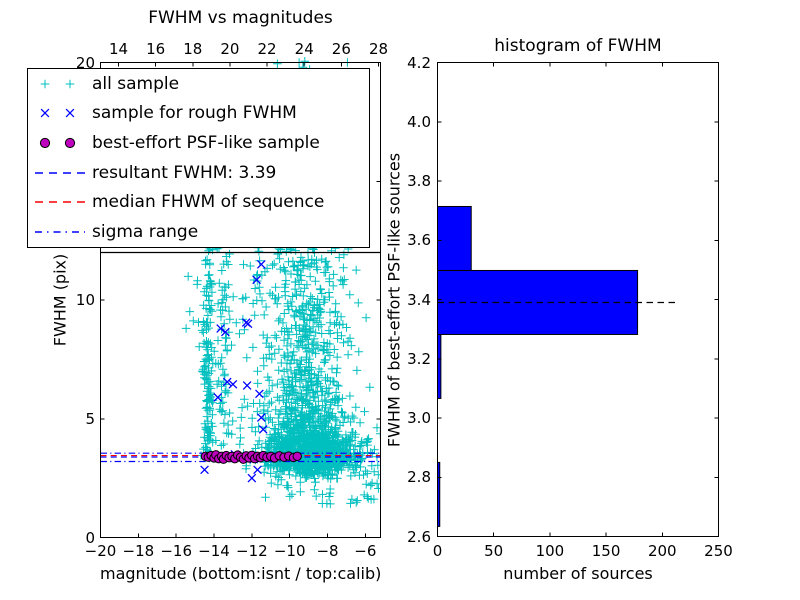 The height and width of the screenshot is (600, 800). I want to click on left-ytick: 5, so click(90, 418).